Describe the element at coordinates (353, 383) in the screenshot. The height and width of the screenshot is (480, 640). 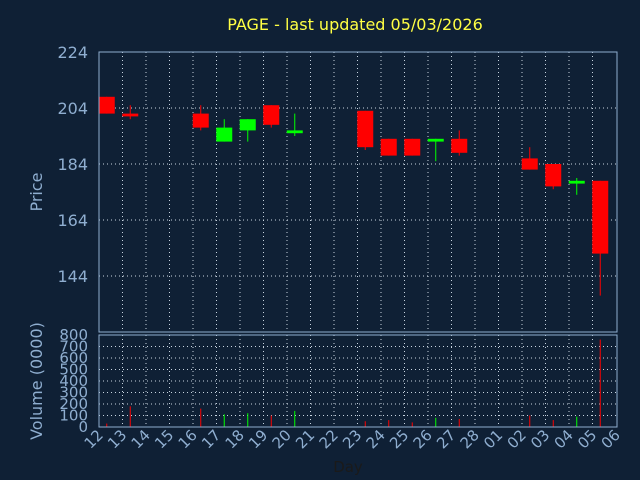
I see `volume-bars` at that location.